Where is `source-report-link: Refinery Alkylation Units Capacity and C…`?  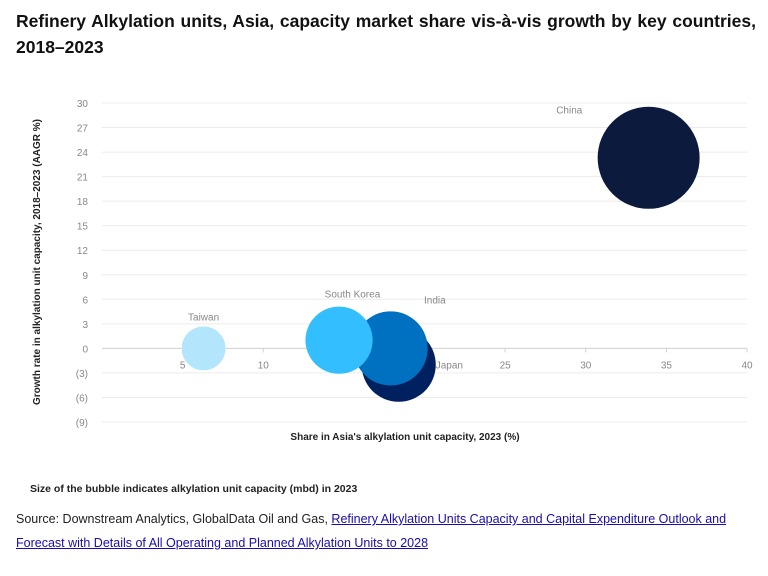
source-report-link: Refinery Alkylation Units Capacity and C… is located at coordinates (371, 531).